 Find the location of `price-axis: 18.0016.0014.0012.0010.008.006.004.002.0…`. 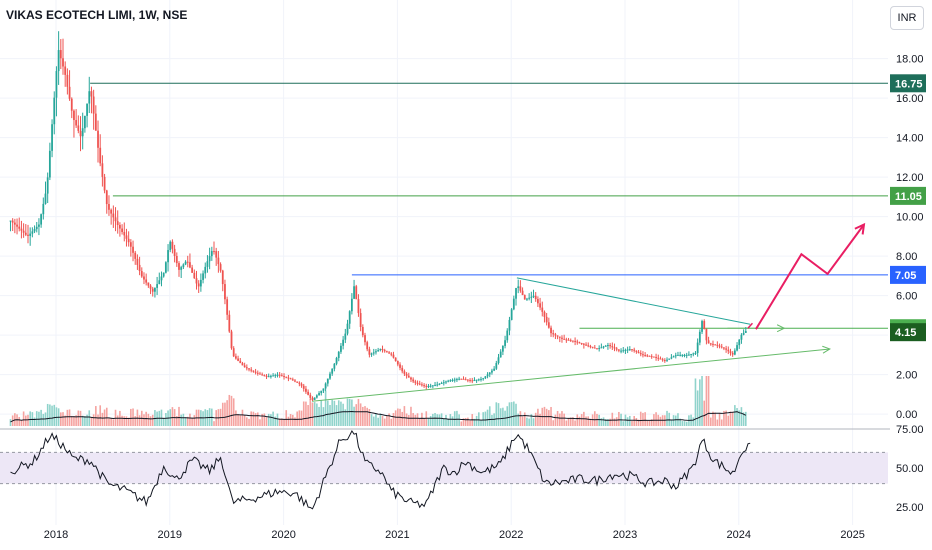

price-axis: 18.0016.0014.0012.0010.008.006.004.002.0… is located at coordinates (910, 238).